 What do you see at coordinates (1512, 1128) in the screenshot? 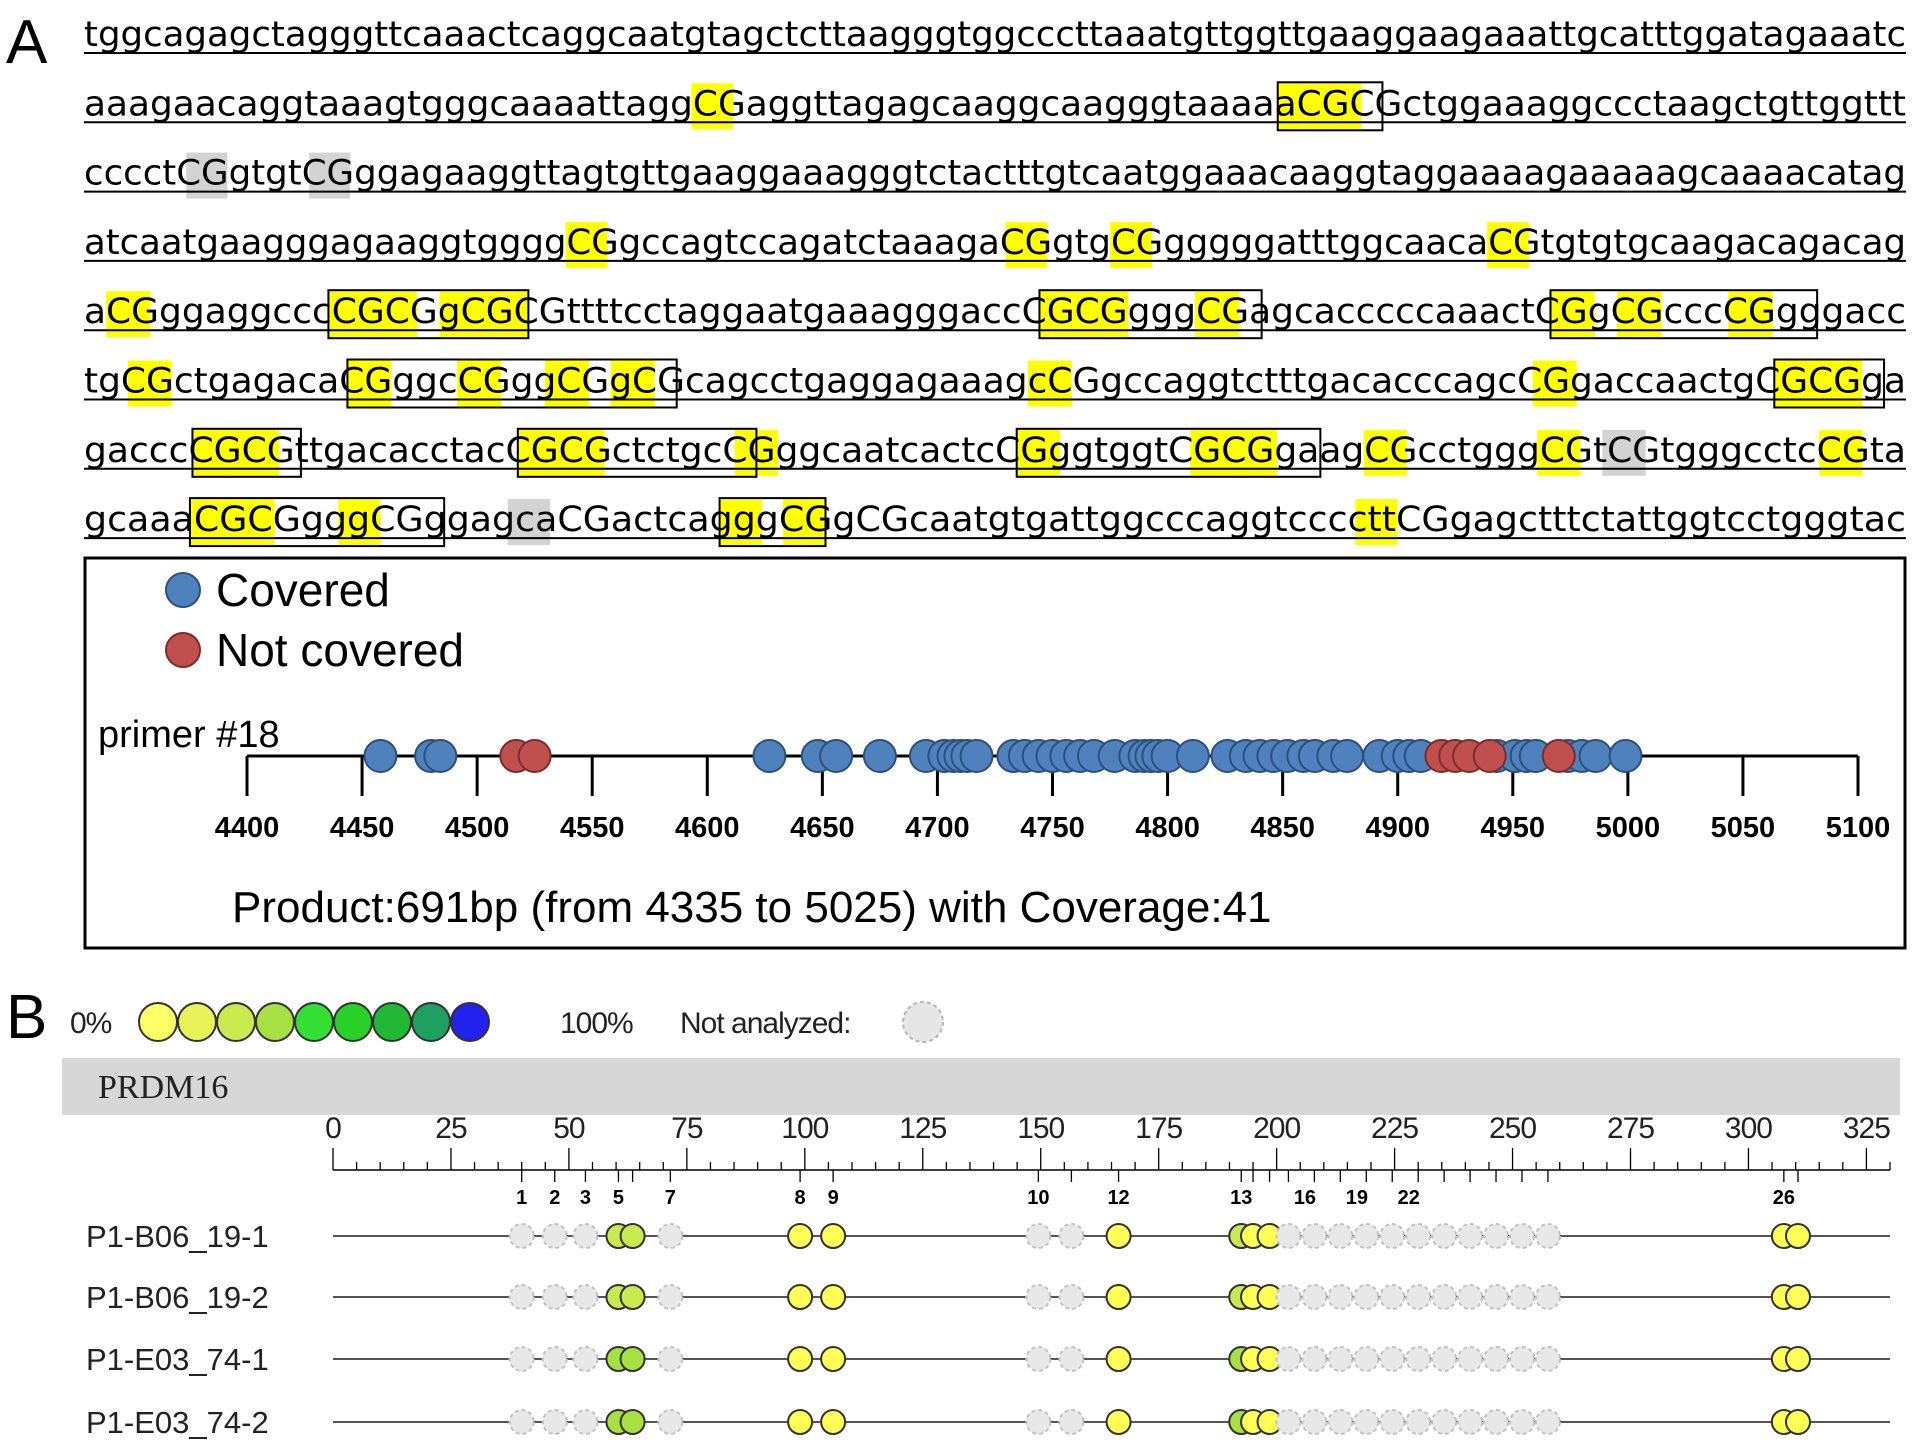
I see `position-axis-tick-label: 250` at bounding box center [1512, 1128].